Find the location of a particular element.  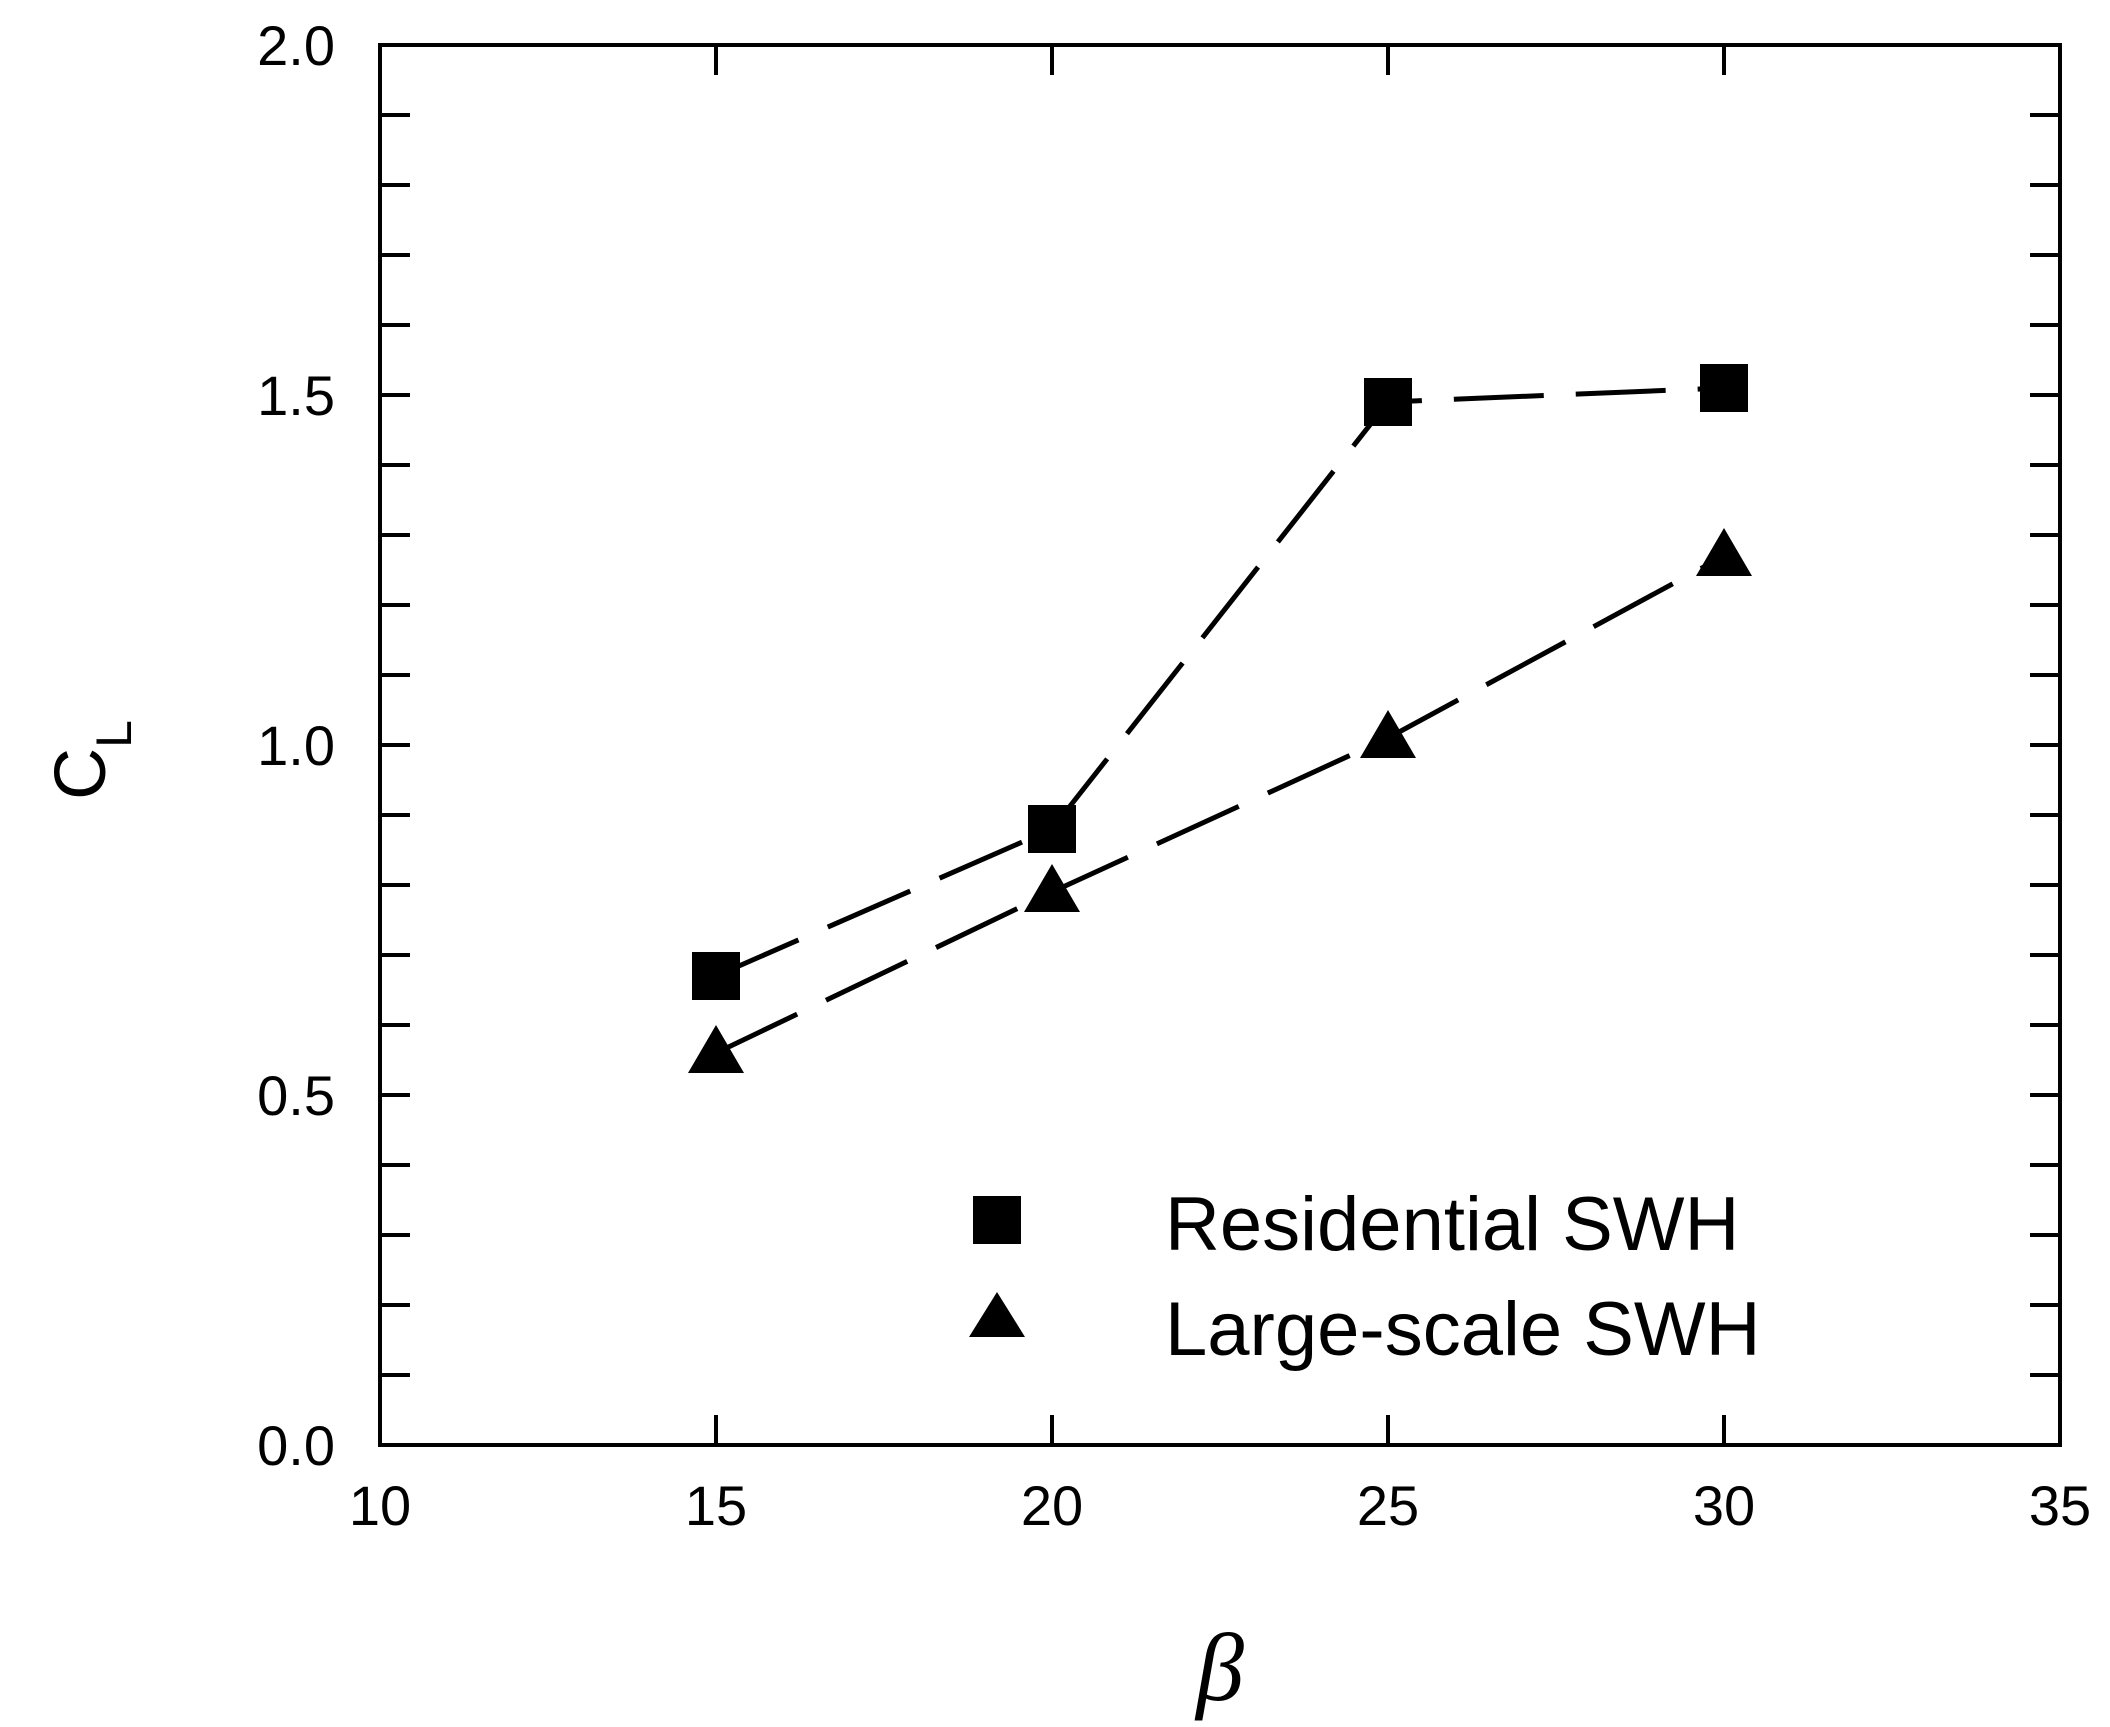

x-tick-label: 35 is located at coordinates (2060, 1505).